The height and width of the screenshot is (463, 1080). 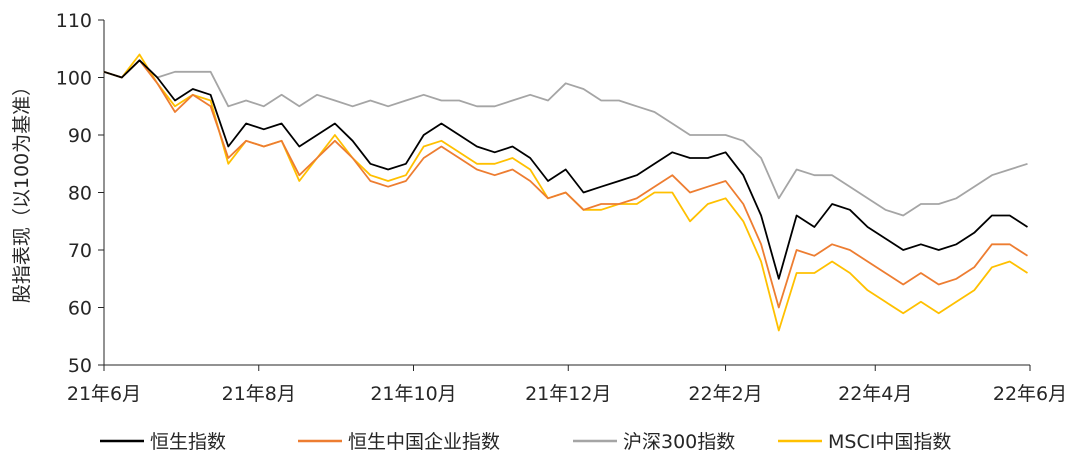 I want to click on legend: 恒生指数 恒生中国企业指数 沪深300指数 MSCI中国指数, so click(x=525, y=442).